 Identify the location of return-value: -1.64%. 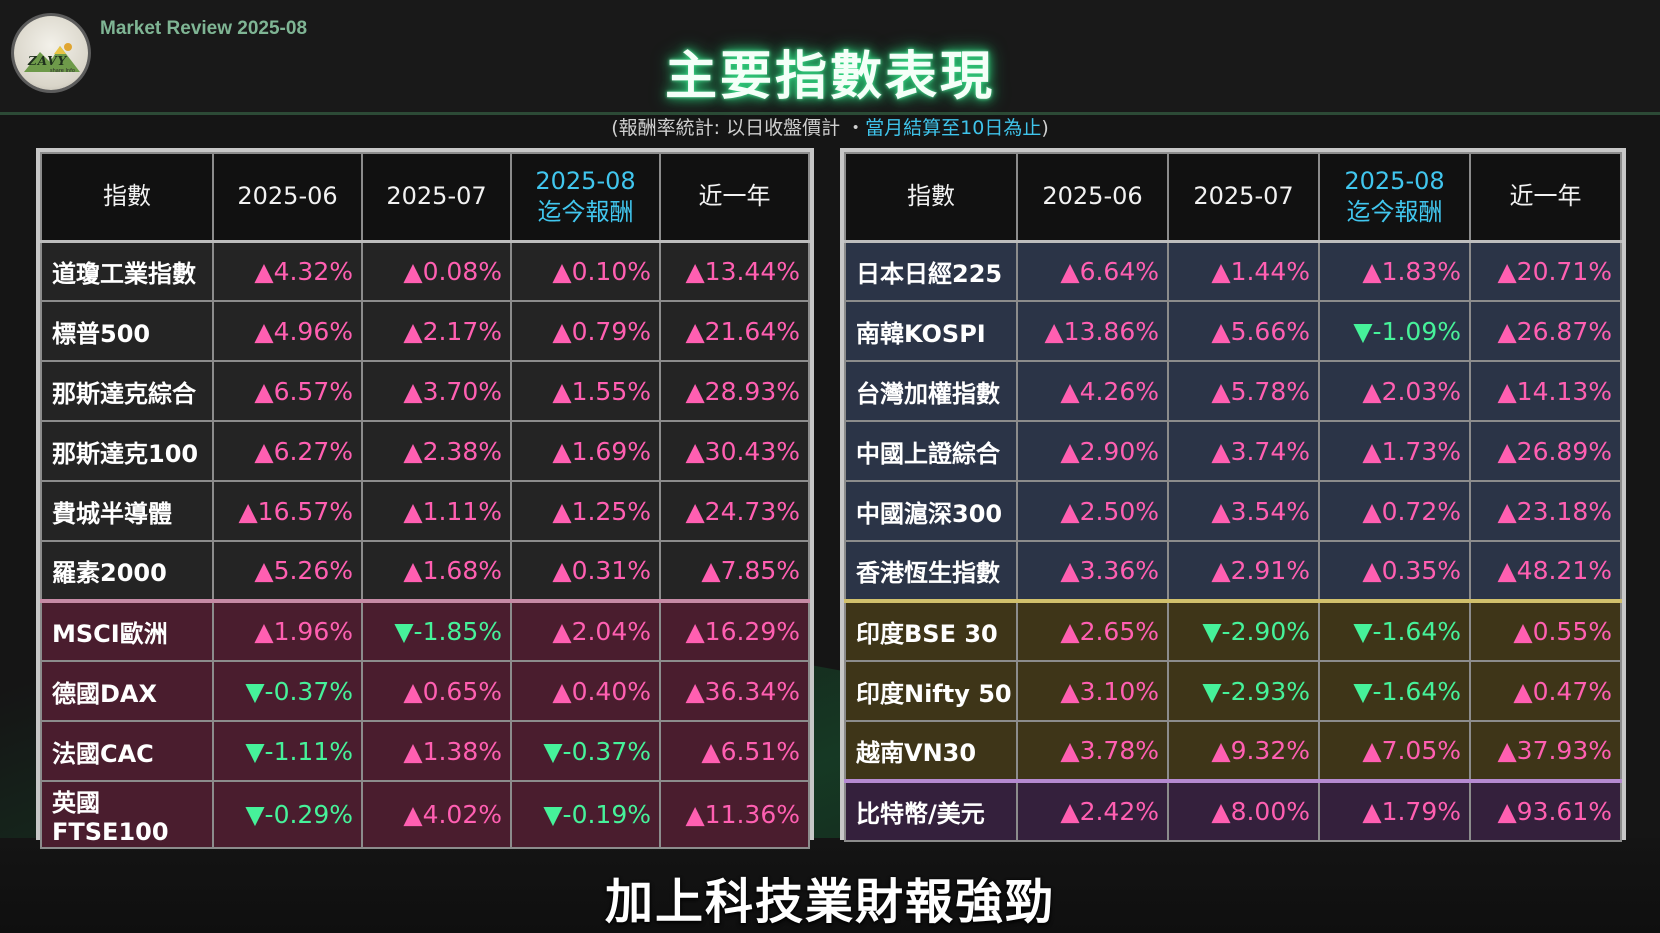
(1416, 631).